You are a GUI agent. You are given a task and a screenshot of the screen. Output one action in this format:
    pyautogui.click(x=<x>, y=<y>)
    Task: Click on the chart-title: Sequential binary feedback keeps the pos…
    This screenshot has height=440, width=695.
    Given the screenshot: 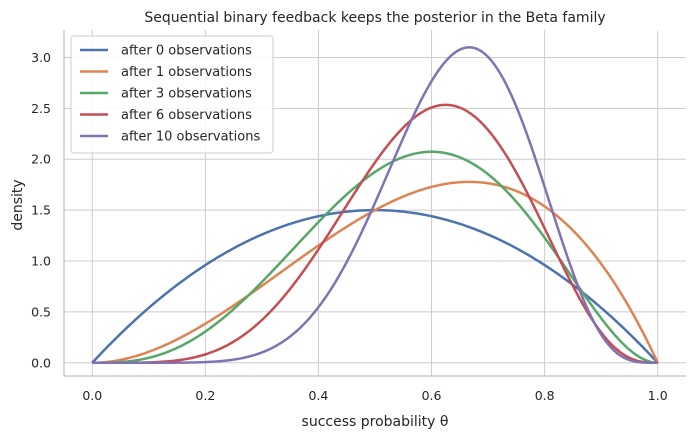 What is the action you would take?
    pyautogui.click(x=374, y=18)
    